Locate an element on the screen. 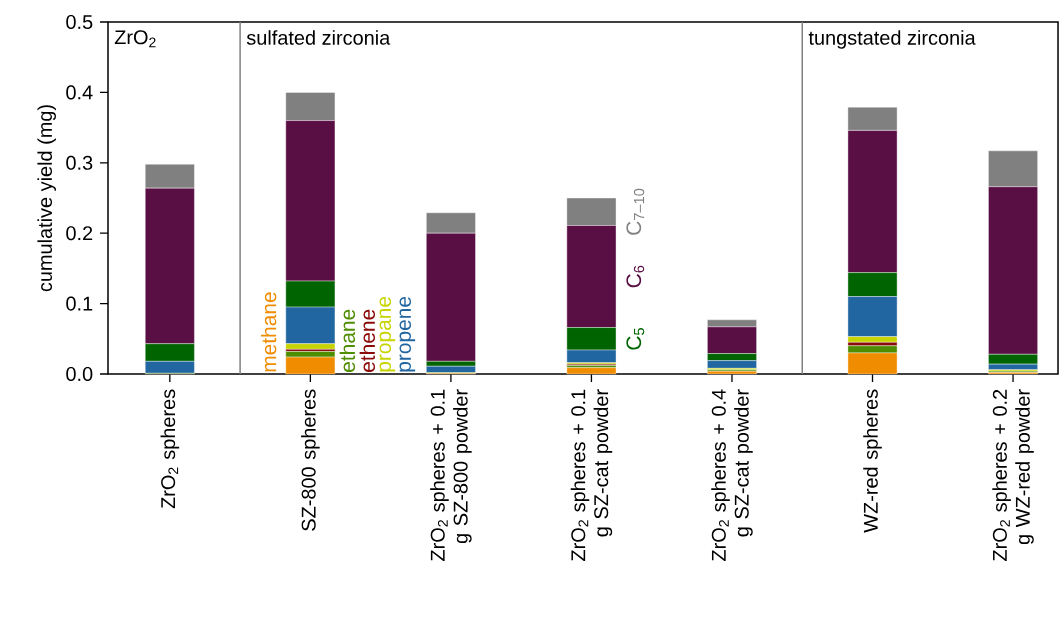  y-axis-title: cumulative yield (mg) is located at coordinates (46, 198).